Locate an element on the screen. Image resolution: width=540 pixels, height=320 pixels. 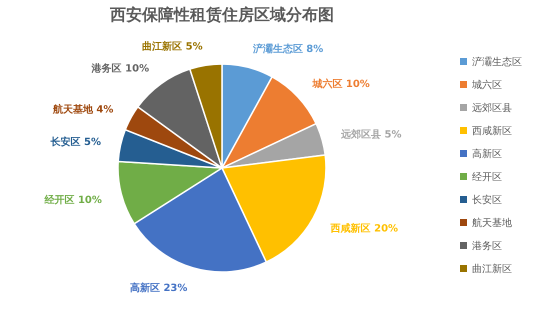
legend-label: 航天基地 is located at coordinates (492, 223).